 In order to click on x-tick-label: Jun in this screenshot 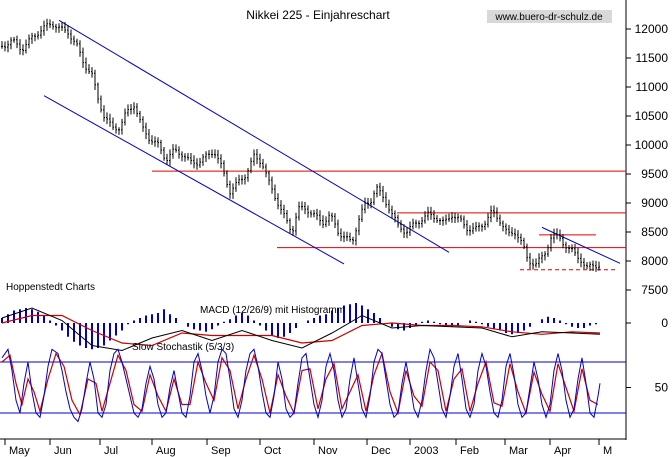, I will do `click(63, 451)`.